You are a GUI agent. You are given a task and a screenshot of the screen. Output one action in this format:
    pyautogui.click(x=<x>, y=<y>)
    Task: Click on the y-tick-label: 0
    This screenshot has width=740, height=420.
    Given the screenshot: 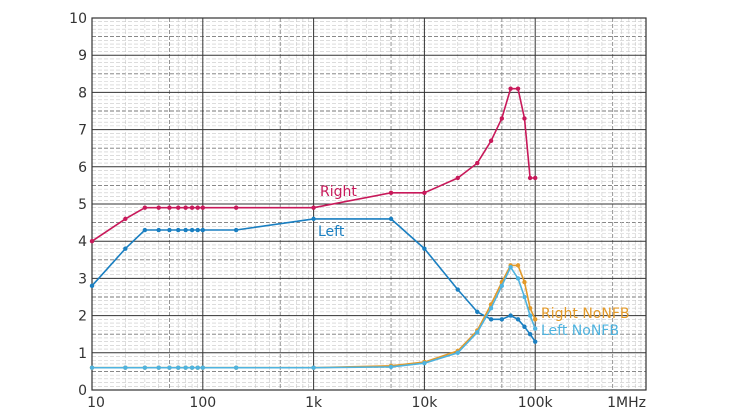 What is the action you would take?
    pyautogui.click(x=82, y=391)
    